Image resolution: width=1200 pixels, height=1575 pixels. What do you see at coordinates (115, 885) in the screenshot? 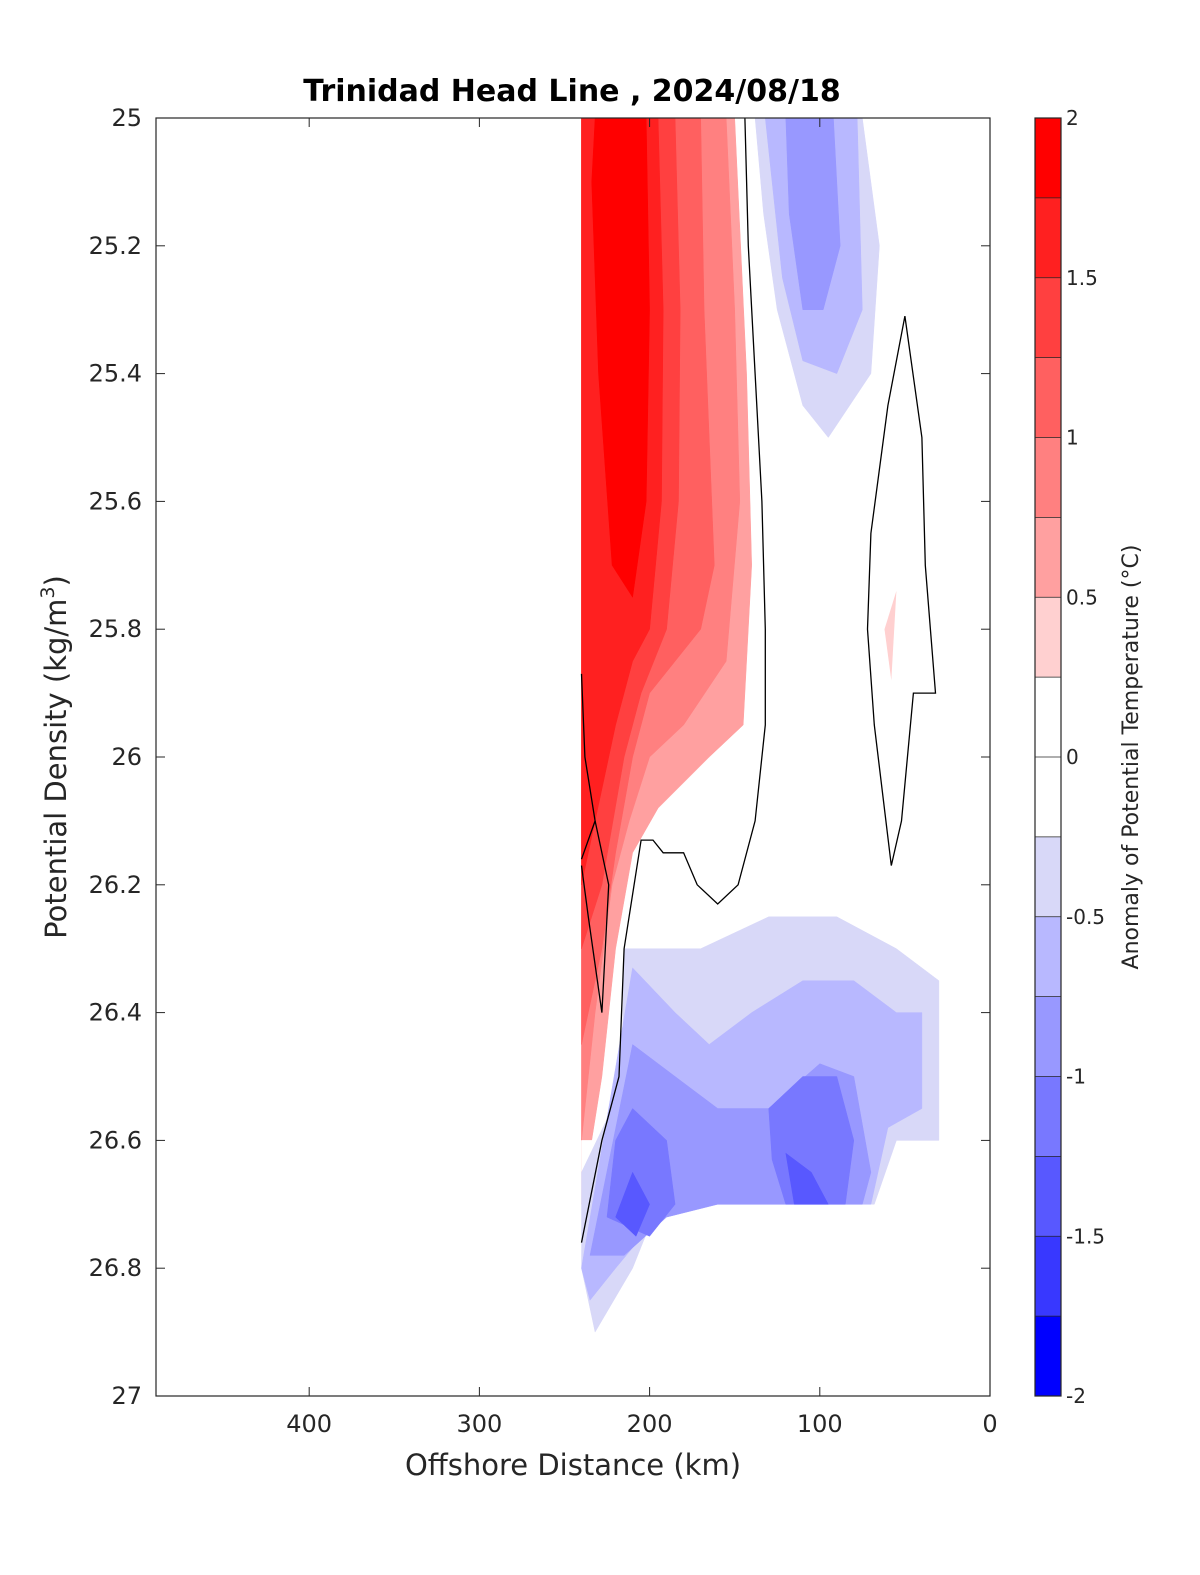
I see `y-tick-label: 26.2` at bounding box center [115, 885].